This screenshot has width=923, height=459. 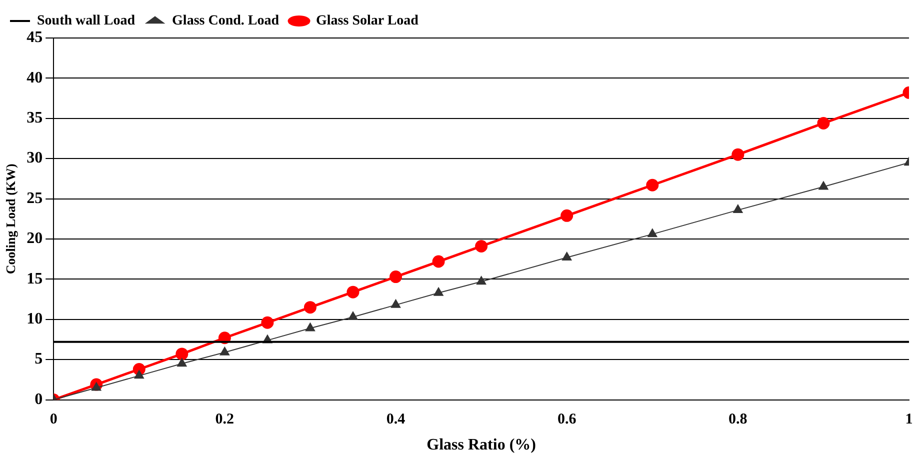 I want to click on x-tick-label: 0, so click(x=54, y=420).